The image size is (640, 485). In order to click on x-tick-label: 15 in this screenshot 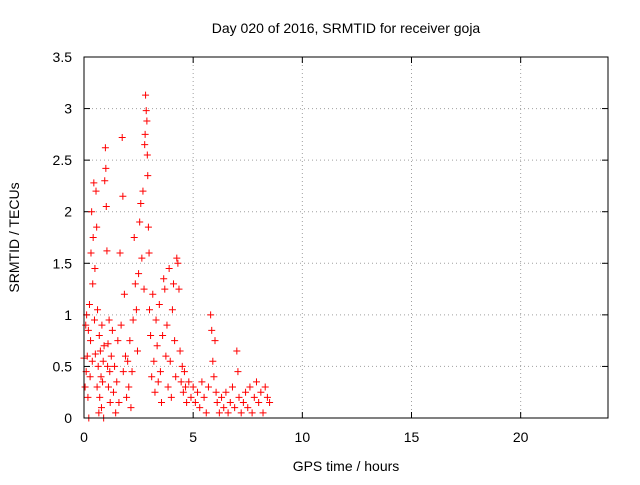, I will do `click(412, 437)`.